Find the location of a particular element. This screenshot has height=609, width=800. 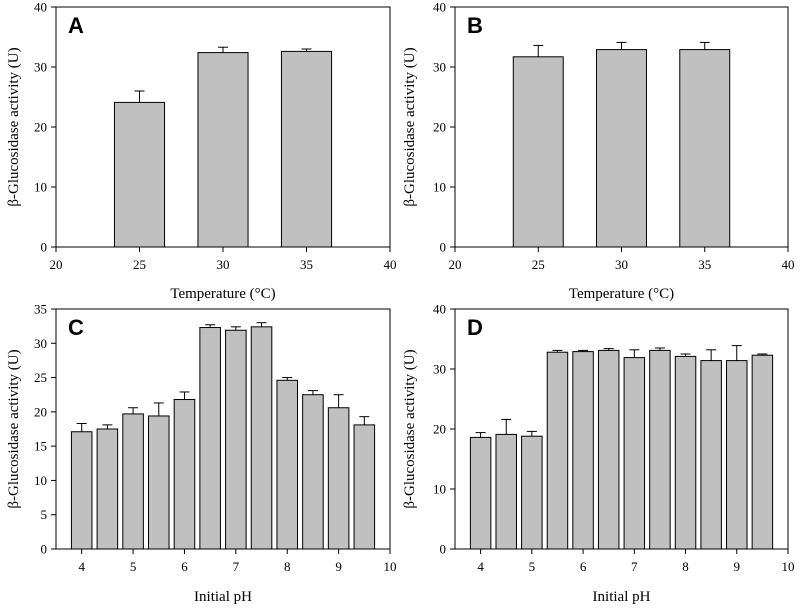

y-tick-label: 15 is located at coordinates (40, 446).